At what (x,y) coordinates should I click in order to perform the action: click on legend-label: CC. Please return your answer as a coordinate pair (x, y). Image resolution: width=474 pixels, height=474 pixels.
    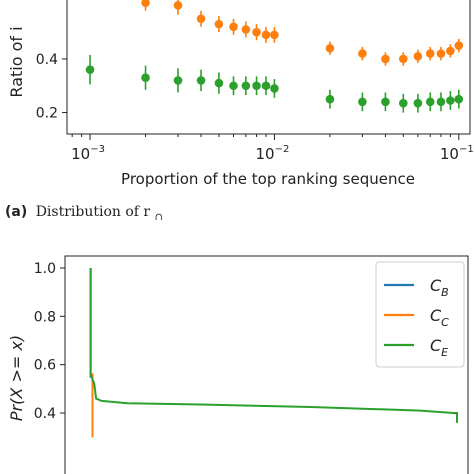
    Looking at the image, I should click on (439, 317).